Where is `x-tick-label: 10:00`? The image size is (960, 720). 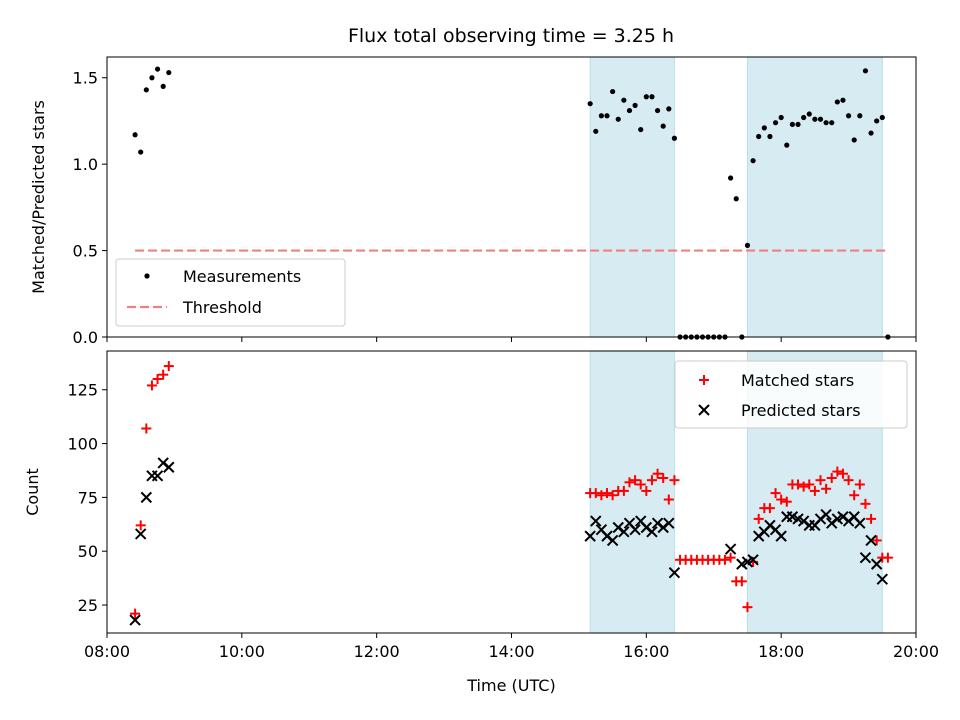 x-tick-label: 10:00 is located at coordinates (242, 651).